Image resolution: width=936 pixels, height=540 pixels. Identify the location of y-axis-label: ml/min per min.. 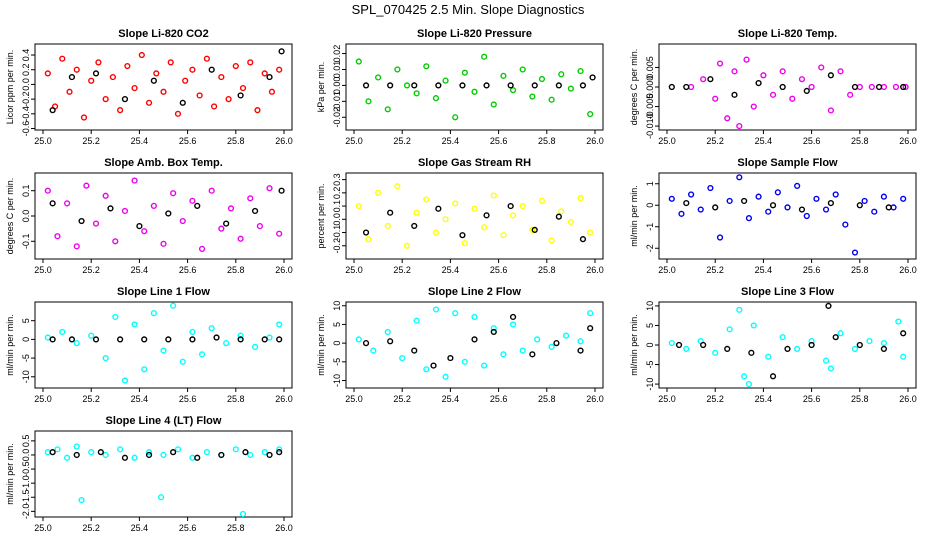
(634, 216).